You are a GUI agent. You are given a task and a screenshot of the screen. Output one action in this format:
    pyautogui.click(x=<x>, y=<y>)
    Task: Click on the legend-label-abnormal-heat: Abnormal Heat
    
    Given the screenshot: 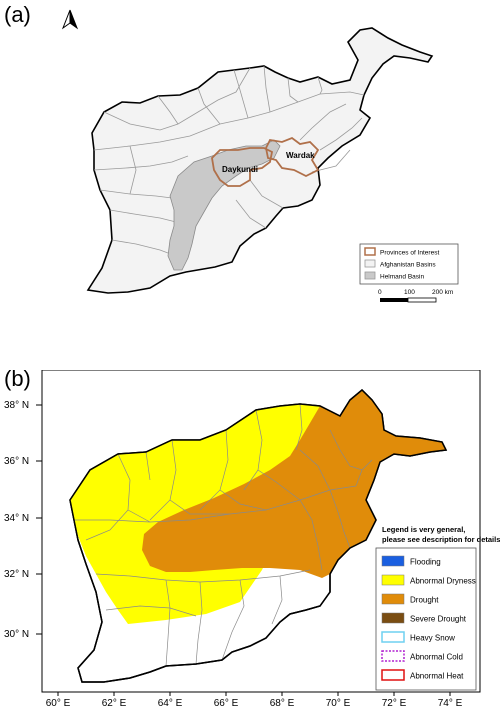 What is the action you would take?
    pyautogui.click(x=437, y=676)
    